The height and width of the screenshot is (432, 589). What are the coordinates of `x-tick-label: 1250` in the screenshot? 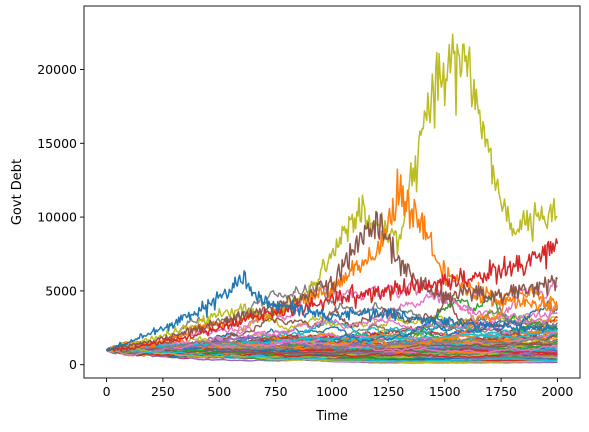 It's located at (388, 391).